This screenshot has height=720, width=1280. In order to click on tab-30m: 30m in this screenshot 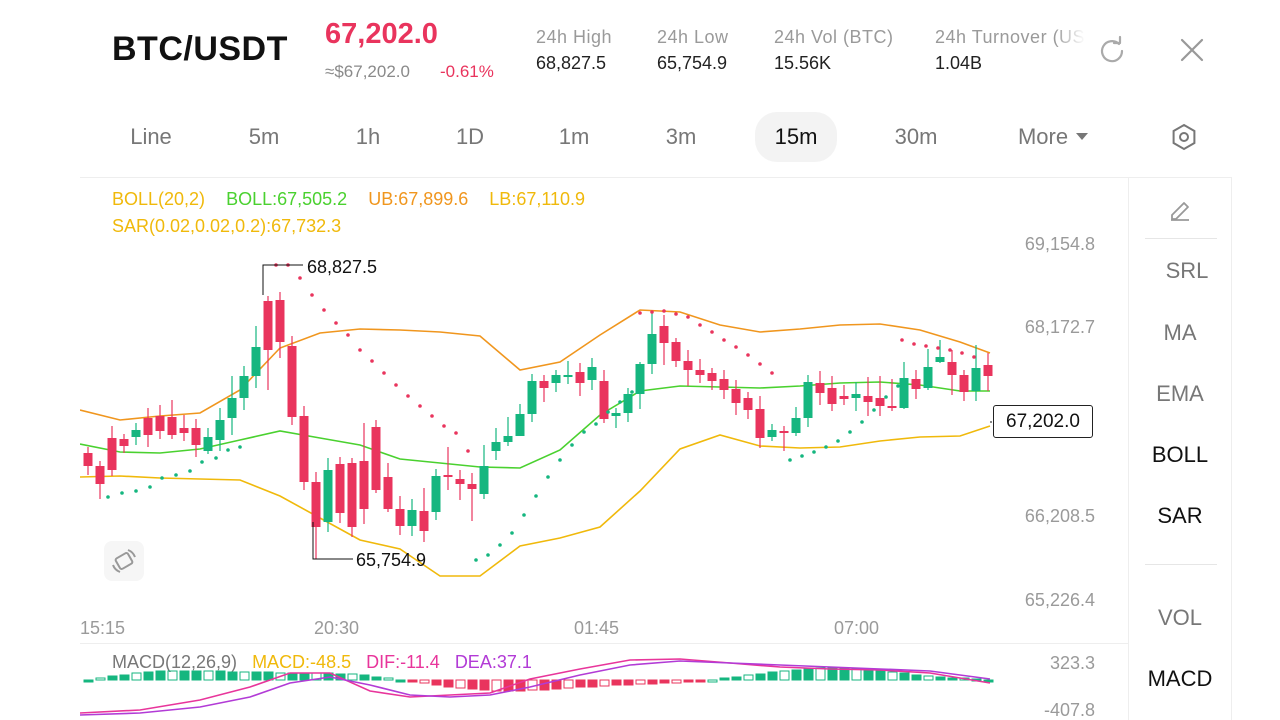, I will do `click(916, 136)`.